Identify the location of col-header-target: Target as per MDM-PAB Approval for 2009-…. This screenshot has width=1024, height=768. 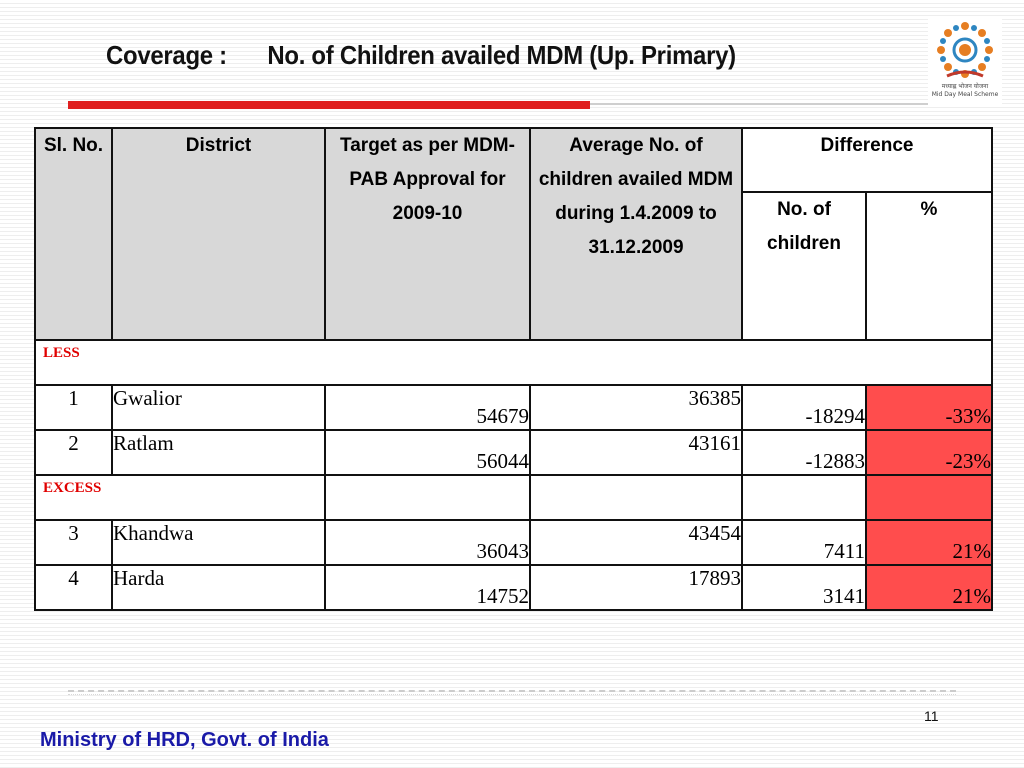
(427, 234).